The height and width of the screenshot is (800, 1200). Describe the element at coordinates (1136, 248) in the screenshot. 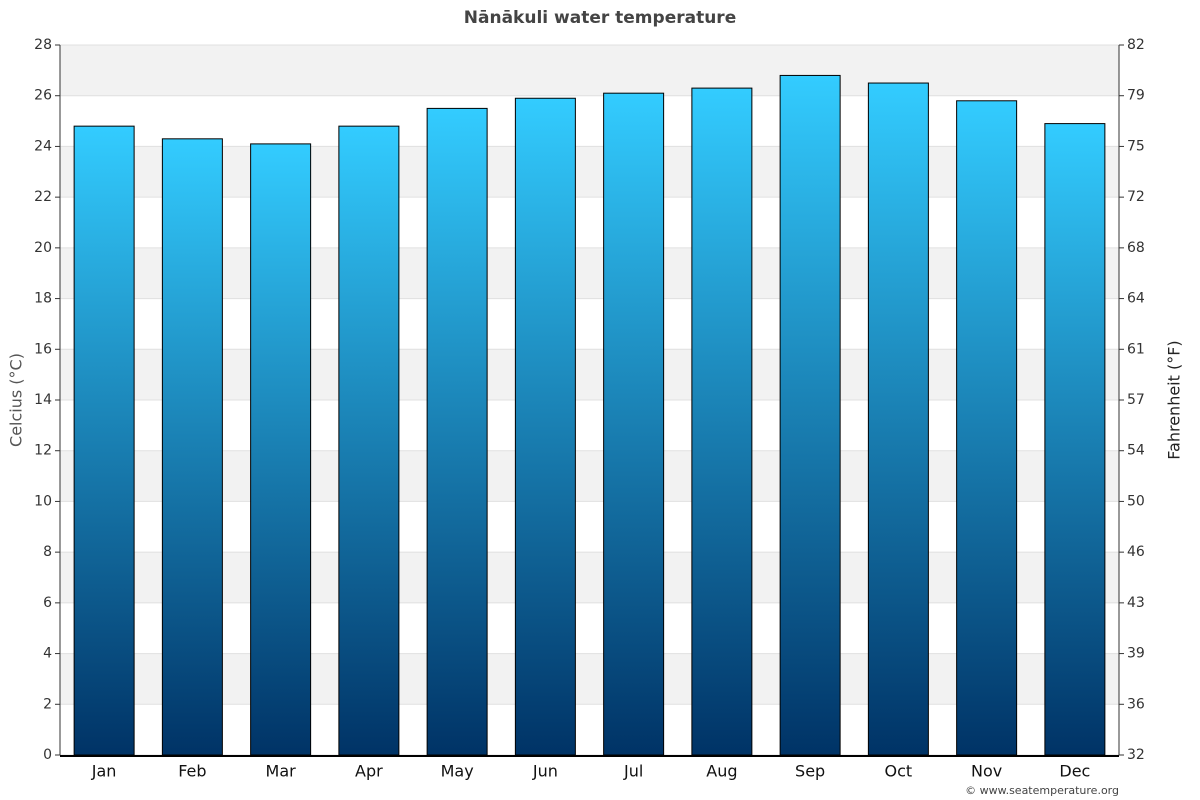

I see `y2-tick-label: 68` at that location.